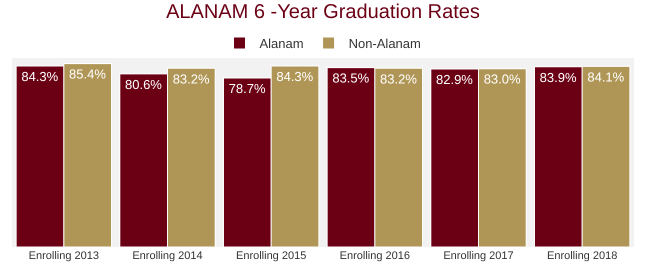  What do you see at coordinates (247, 88) in the screenshot?
I see `data-label: 78.7%` at bounding box center [247, 88].